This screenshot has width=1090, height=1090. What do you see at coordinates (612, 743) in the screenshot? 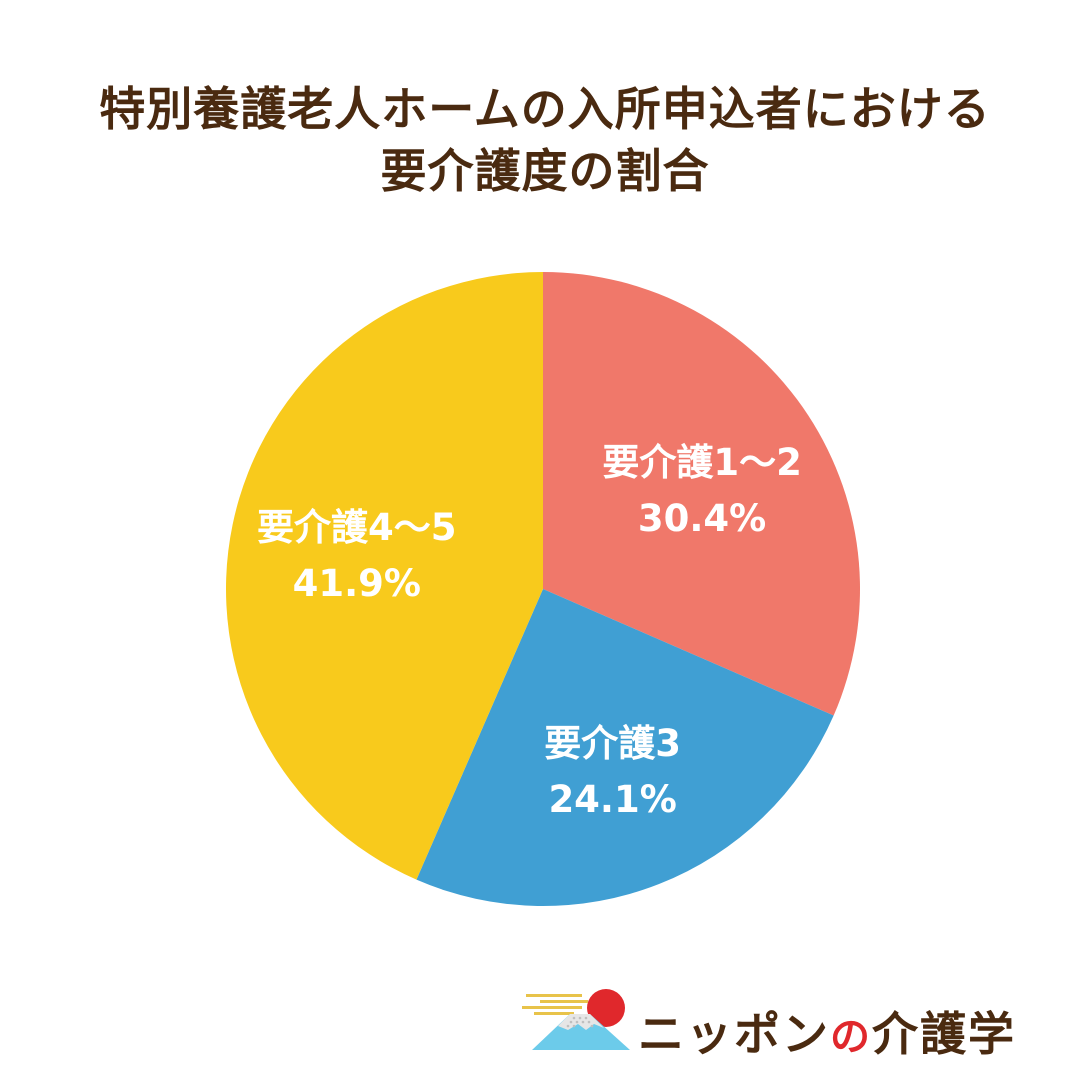
I see `slice-category-label-2: 要介護3` at bounding box center [612, 743].